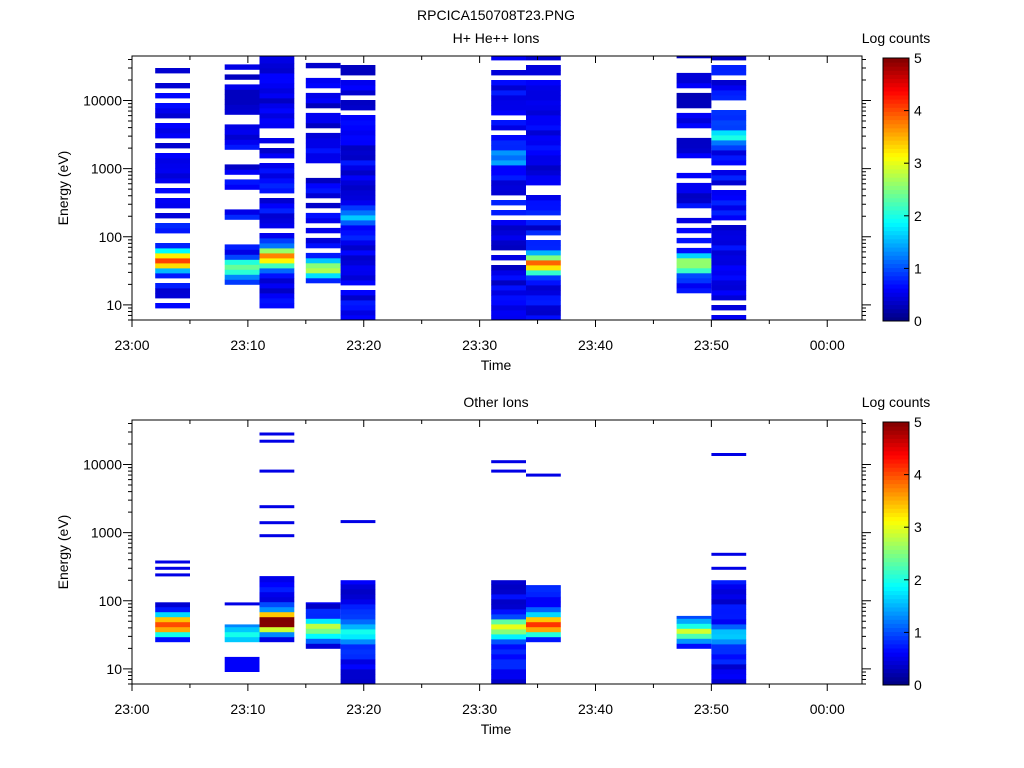 The height and width of the screenshot is (768, 1024). What do you see at coordinates (918, 216) in the screenshot?
I see `colorbar-tick-label: 2` at bounding box center [918, 216].